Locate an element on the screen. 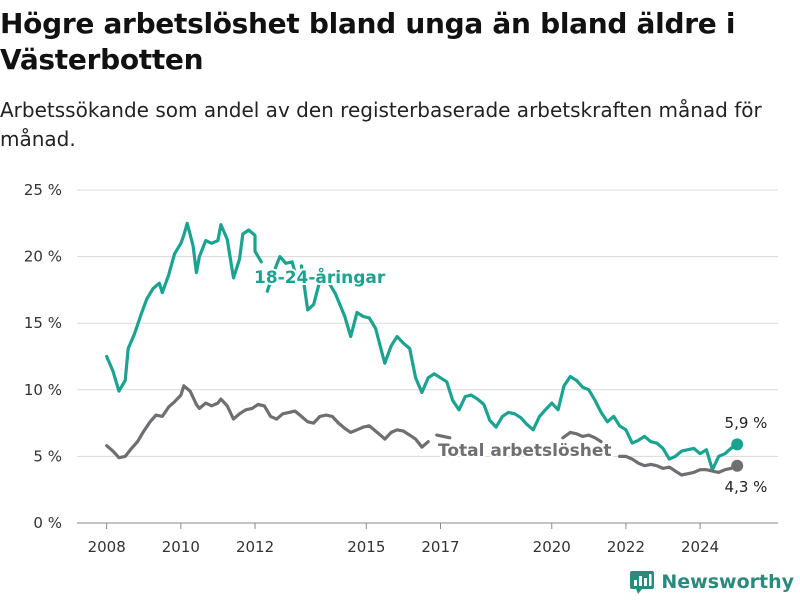 The image size is (800, 600). y-tick-label: 10 % is located at coordinates (43, 390).